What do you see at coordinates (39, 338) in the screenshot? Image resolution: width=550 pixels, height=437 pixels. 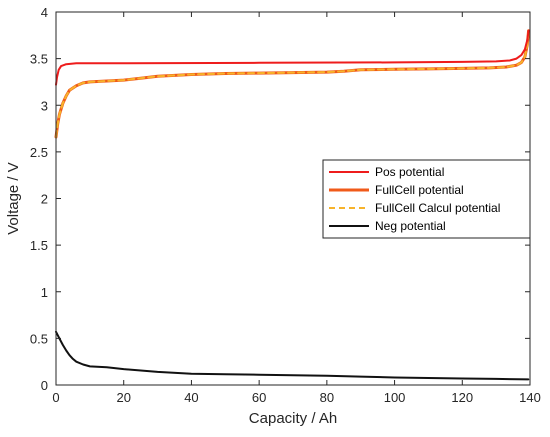 I see `y-tick-label: 0.5` at bounding box center [39, 338].